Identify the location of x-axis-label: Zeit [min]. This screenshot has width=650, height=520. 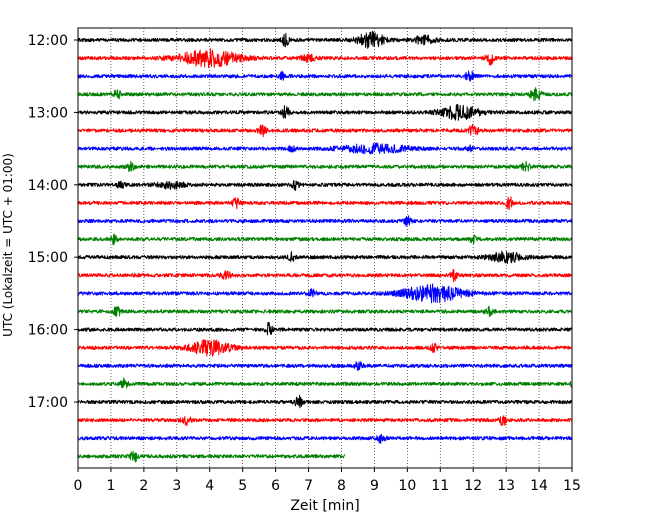
(324, 506).